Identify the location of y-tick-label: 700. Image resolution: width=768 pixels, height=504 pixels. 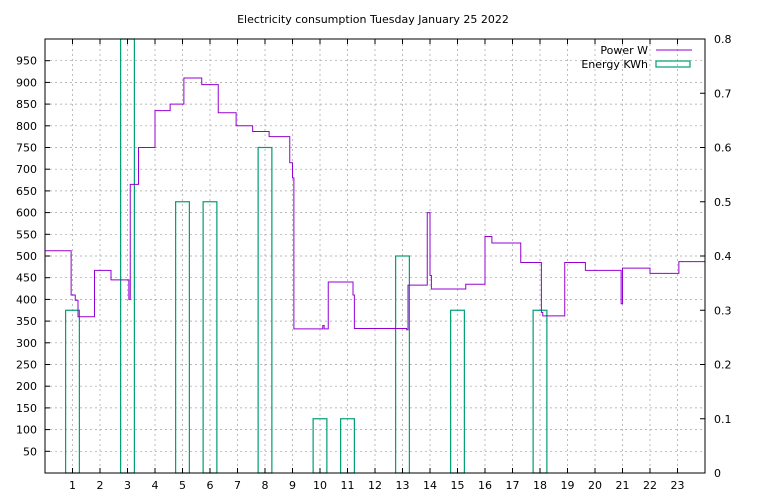
(26, 169).